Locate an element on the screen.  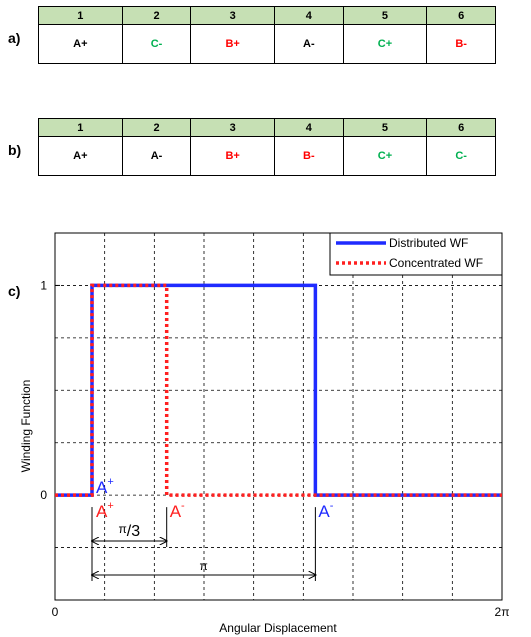
phase-annotation-a-minus-blue: A- is located at coordinates (325, 510).